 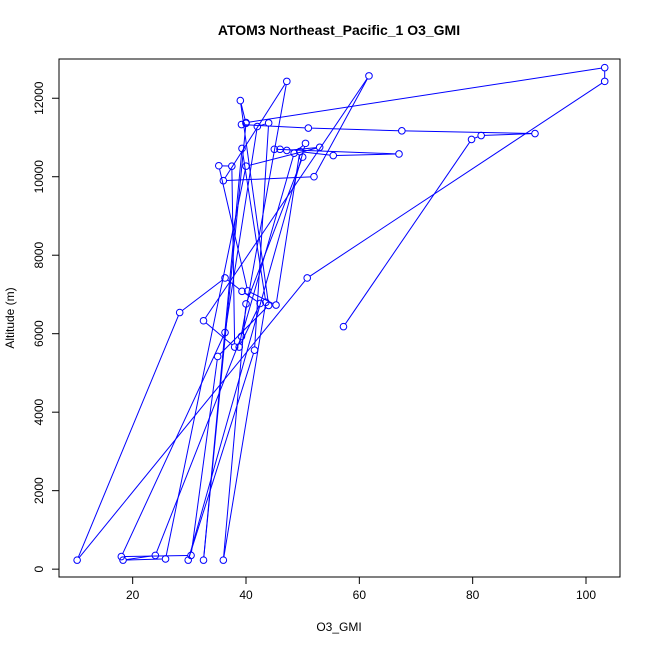 What do you see at coordinates (39, 490) in the screenshot?
I see `y-tick-label: 2000` at bounding box center [39, 490].